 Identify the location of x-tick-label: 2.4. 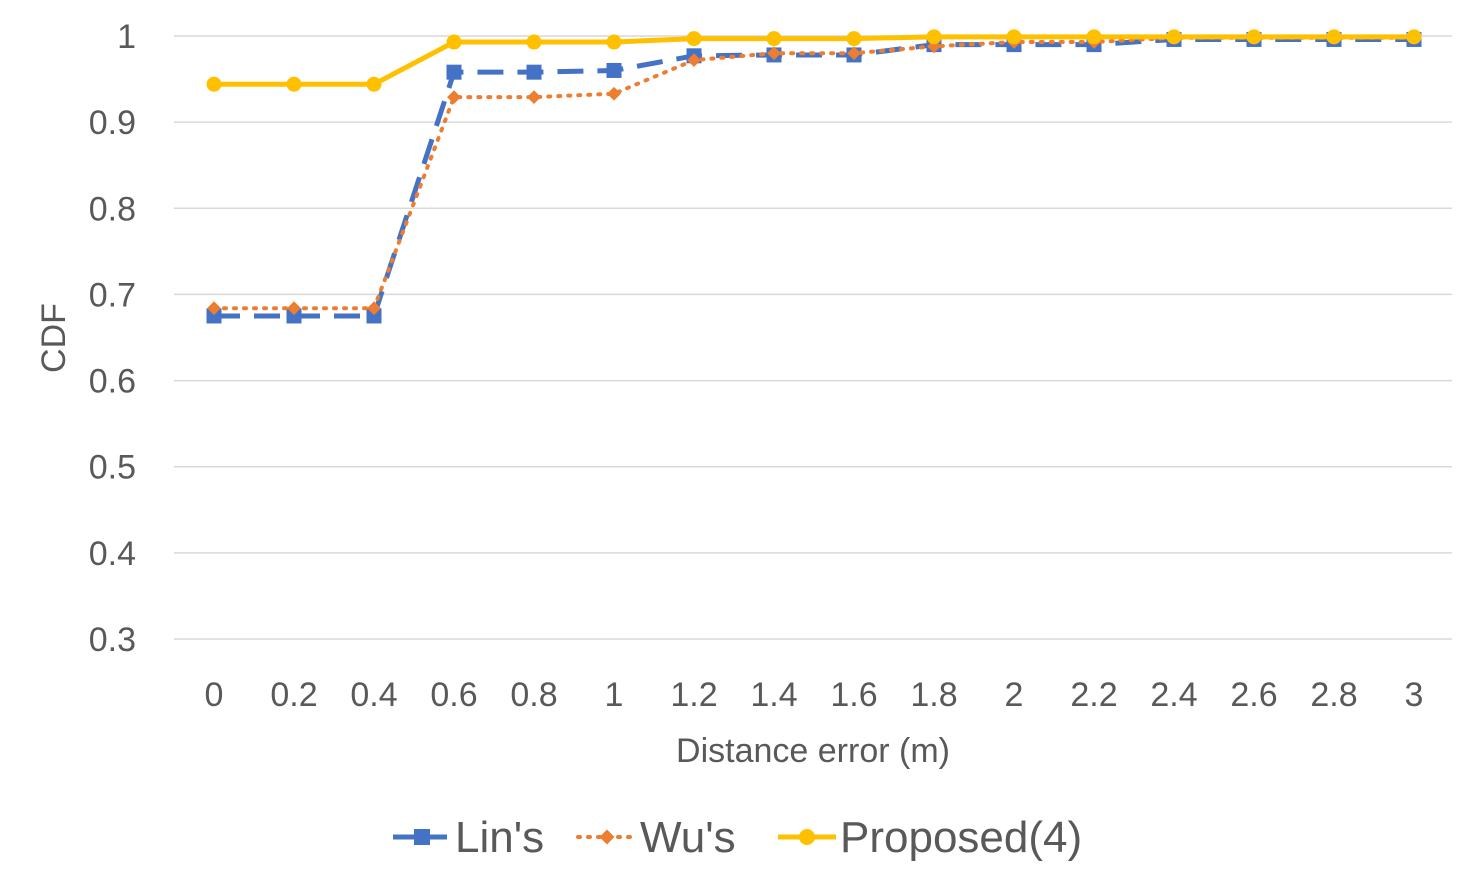
(1173, 695).